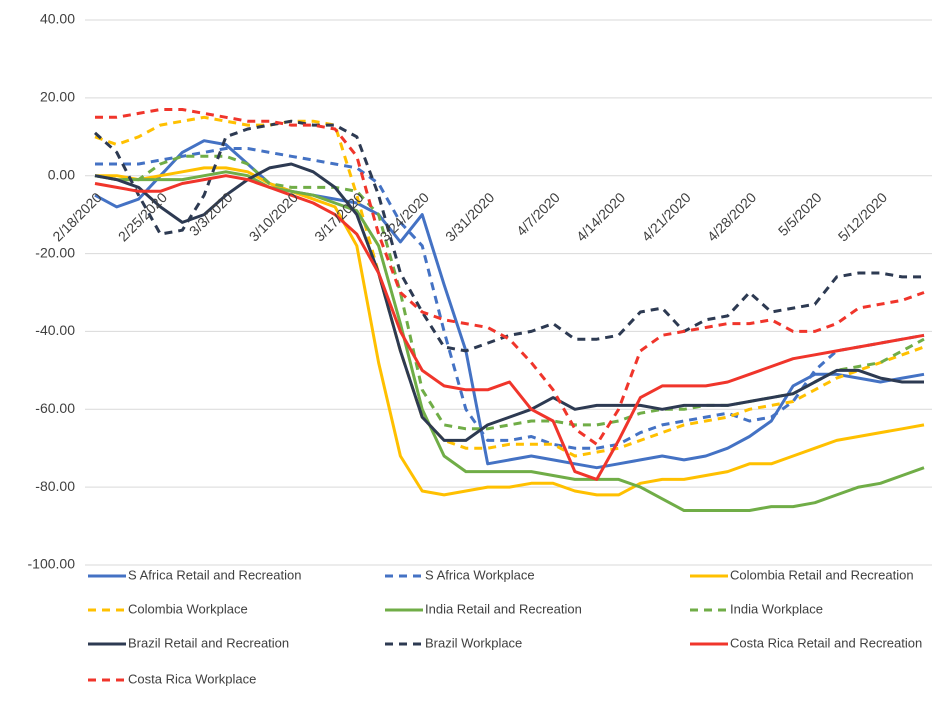 The width and height of the screenshot is (937, 702). Describe the element at coordinates (601, 217) in the screenshot. I see `x-tick-label: 4/14/2020` at that location.